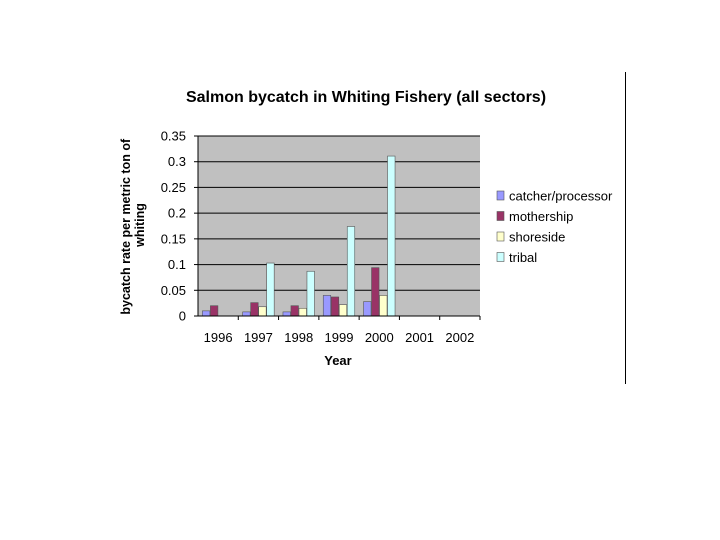 The image size is (720, 540). What do you see at coordinates (173, 136) in the screenshot?
I see `y-tick-label: 0.35` at bounding box center [173, 136].